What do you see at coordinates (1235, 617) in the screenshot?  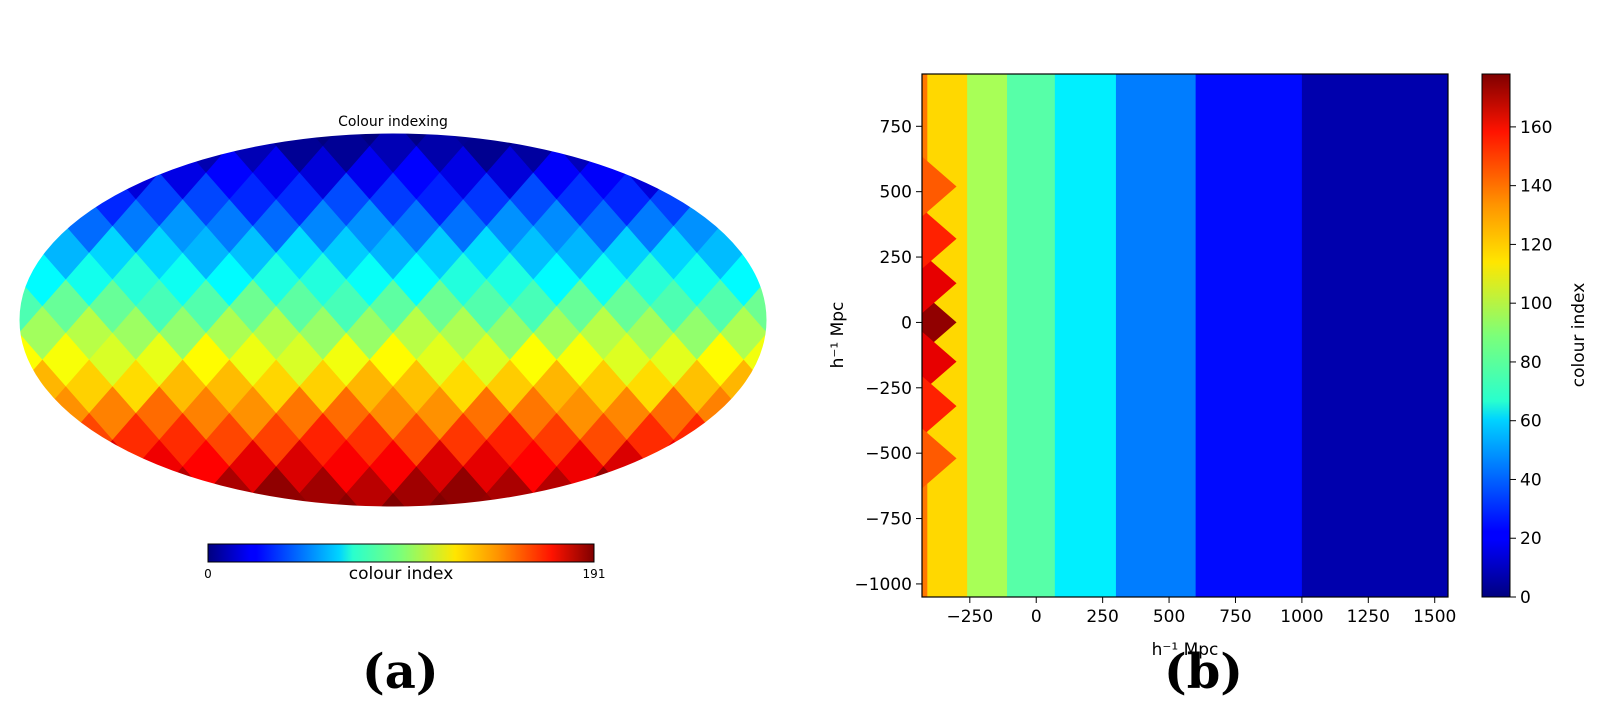 I see `x-tick-label: 750` at bounding box center [1235, 617].